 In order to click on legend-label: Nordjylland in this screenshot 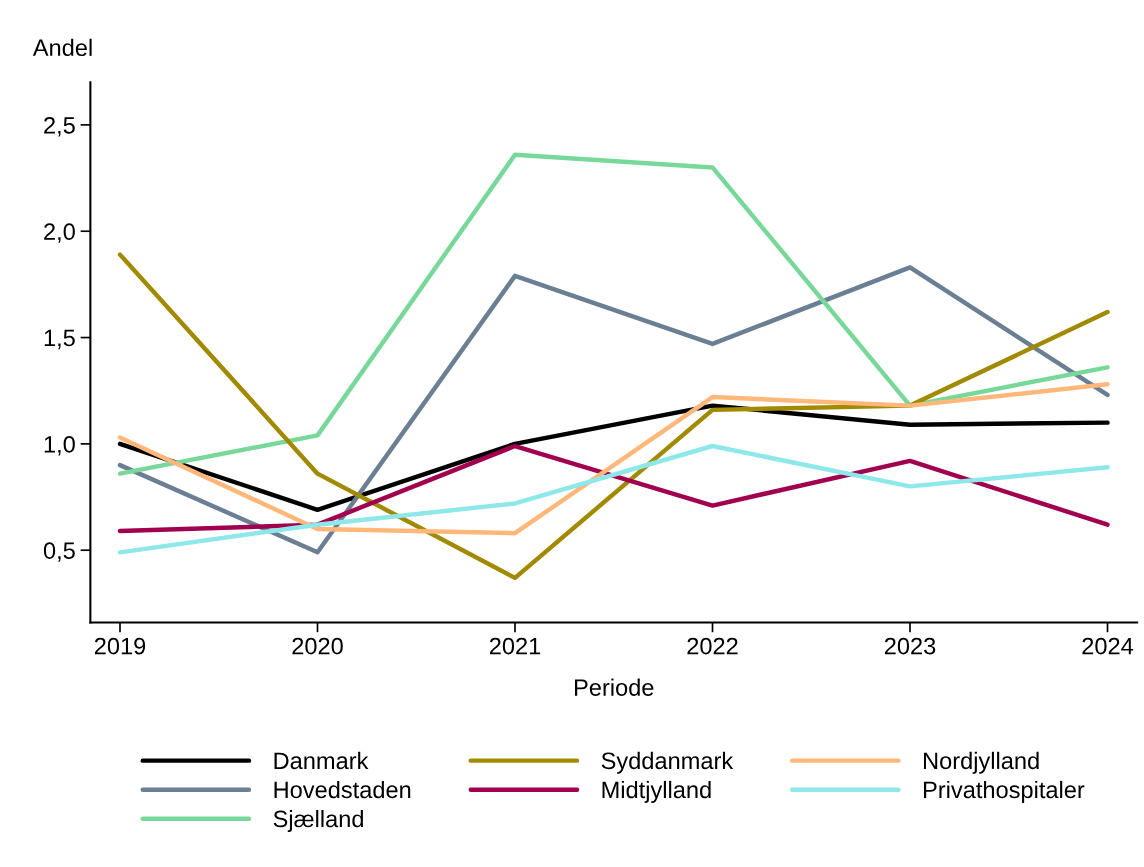, I will do `click(981, 762)`.